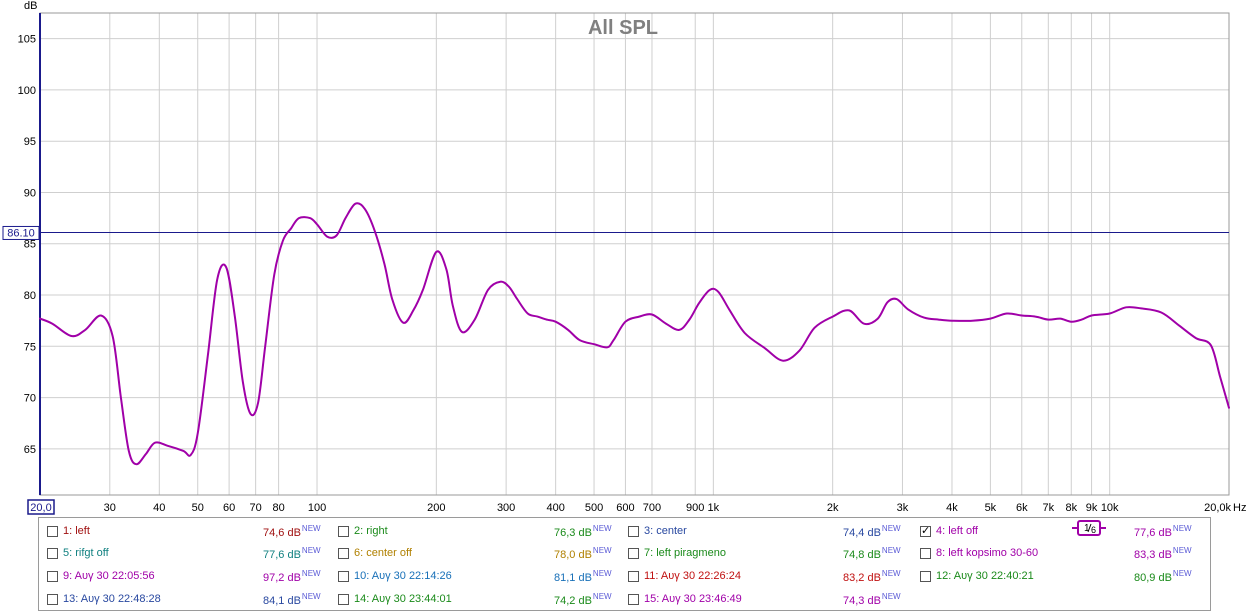 This screenshot has height=613, width=1248. I want to click on legend-item: 4: left off, so click(949, 531).